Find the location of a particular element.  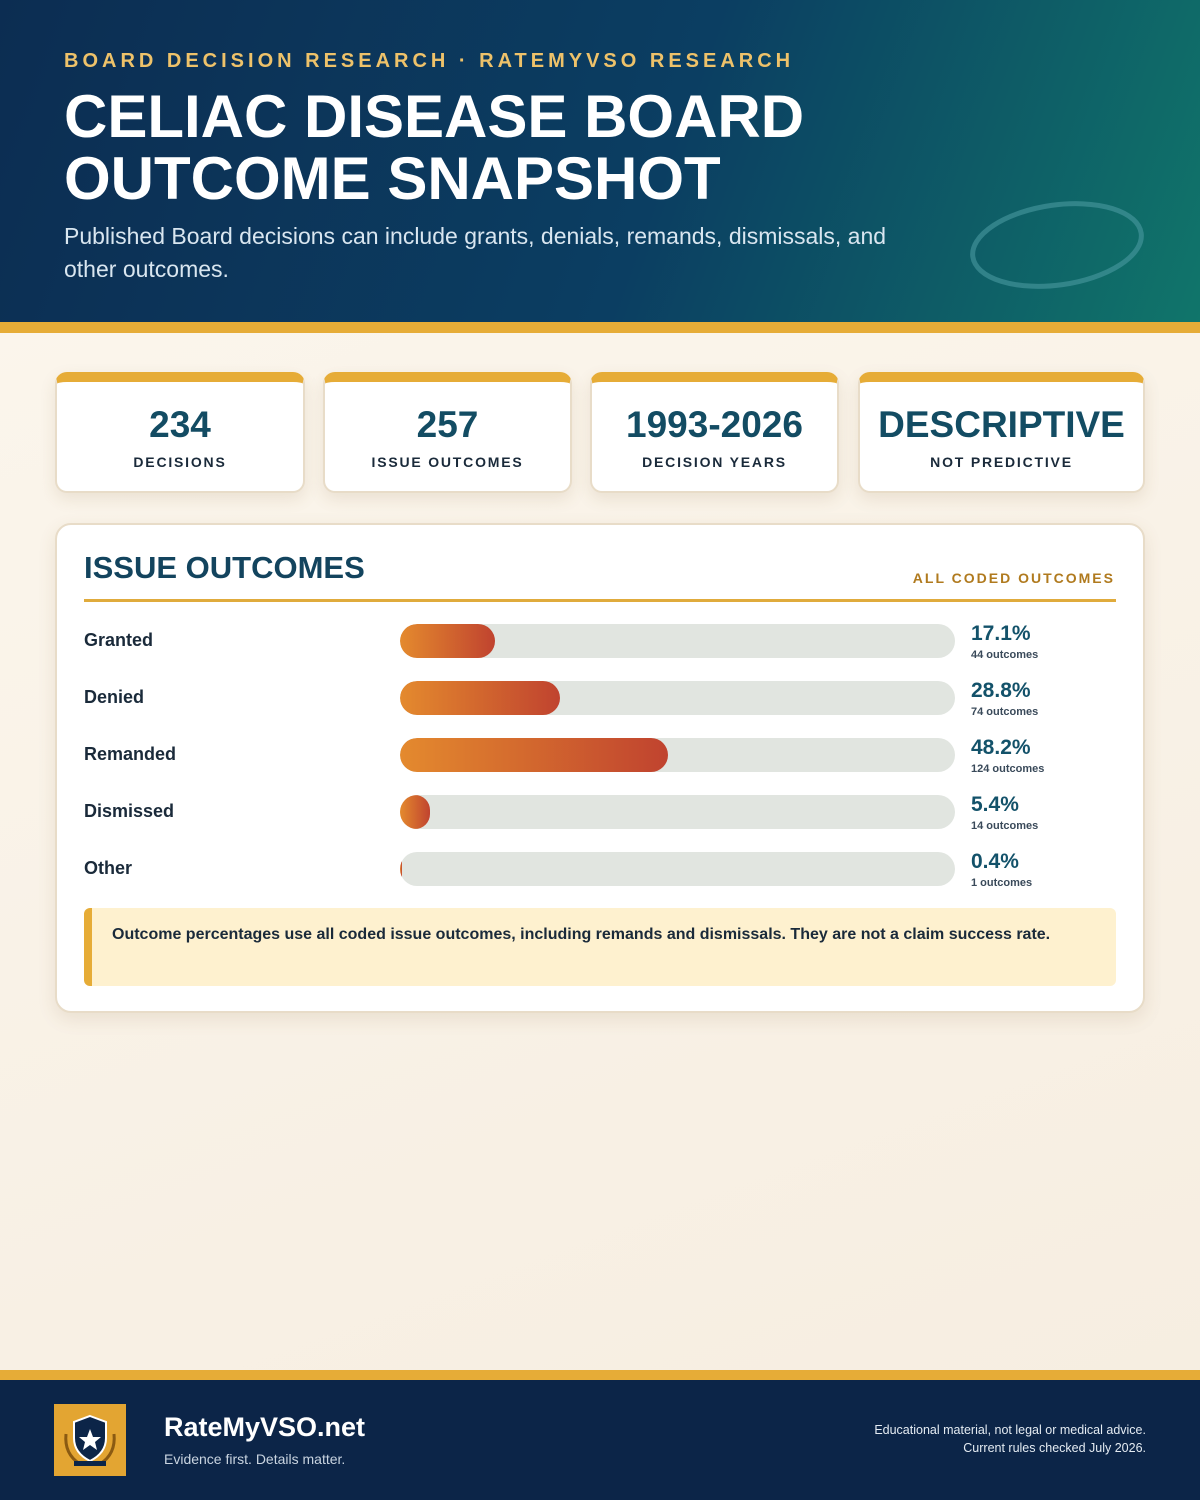

tagline: Evidence first. Details matter. is located at coordinates (255, 1459).